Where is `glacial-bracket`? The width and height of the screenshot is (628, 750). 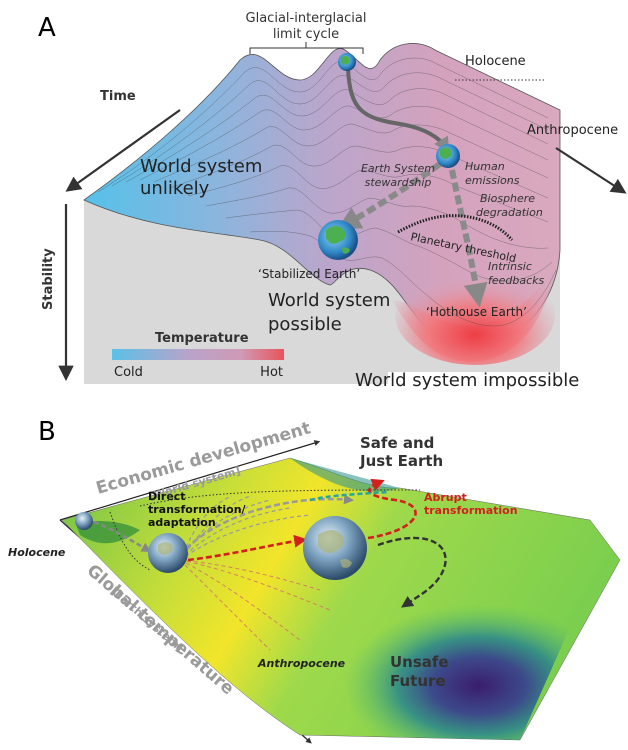
glacial-bracket is located at coordinates (306, 48).